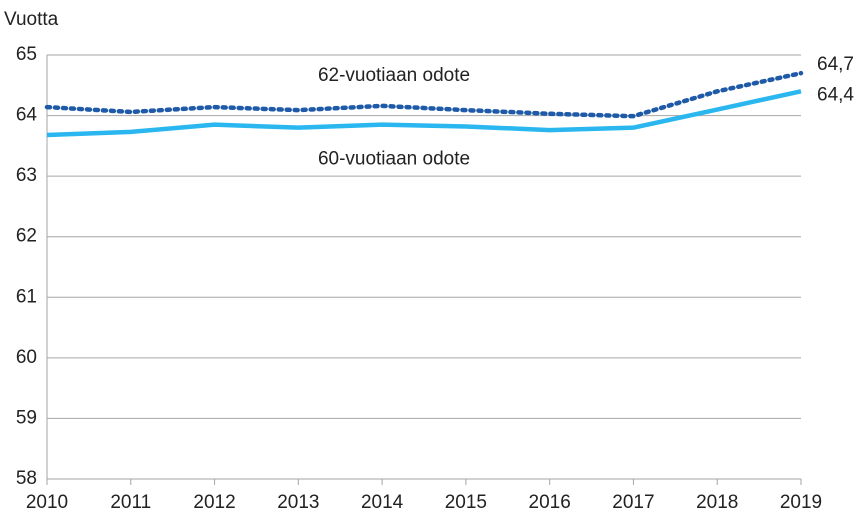 The height and width of the screenshot is (523, 866). I want to click on y-tick-label: 65, so click(26, 54).